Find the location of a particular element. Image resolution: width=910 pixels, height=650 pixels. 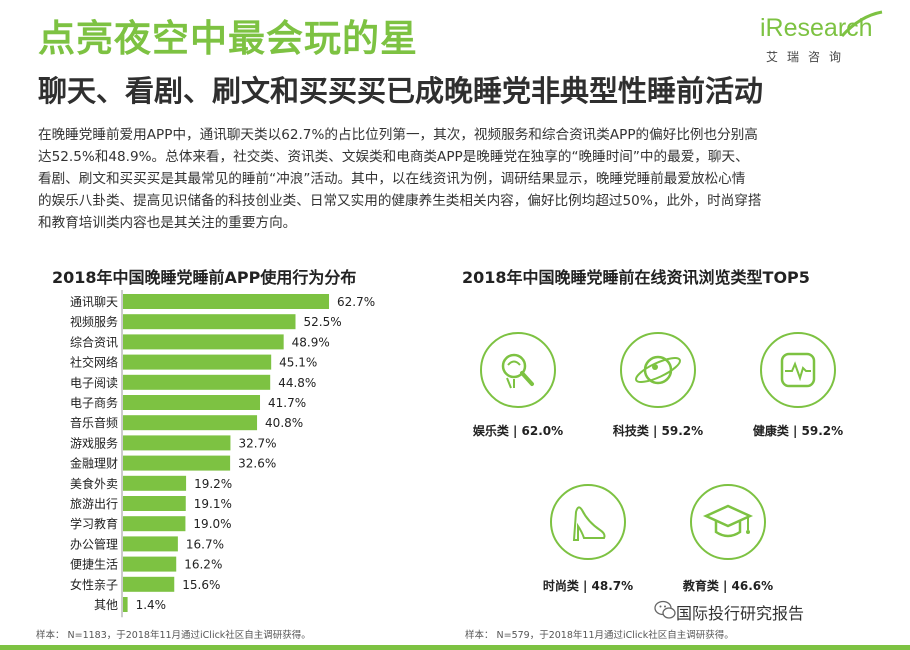

bottom-accent-line is located at coordinates (455, 647).